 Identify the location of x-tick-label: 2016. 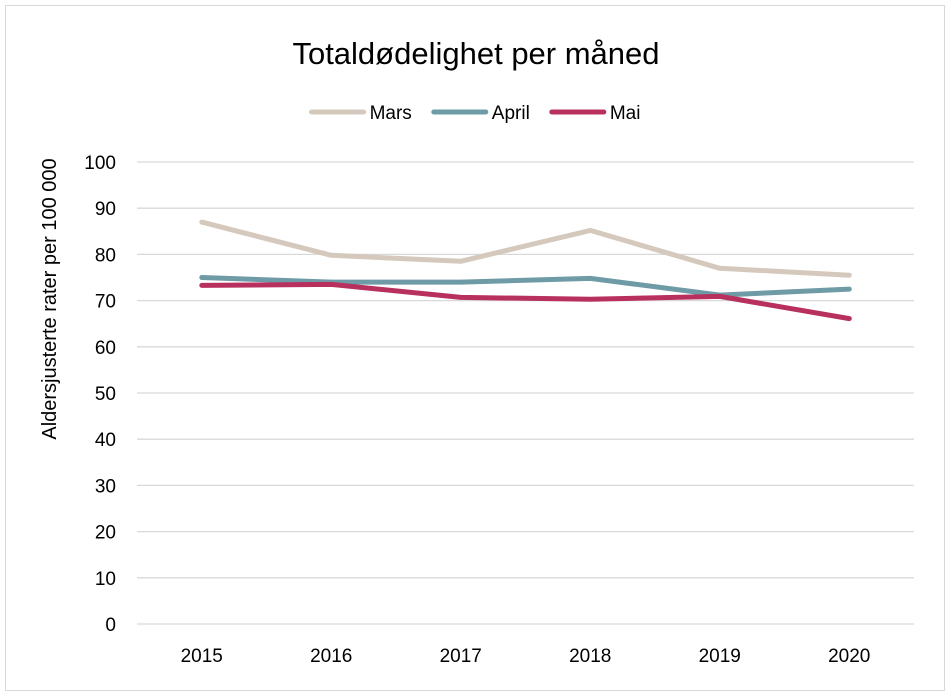
(331, 656).